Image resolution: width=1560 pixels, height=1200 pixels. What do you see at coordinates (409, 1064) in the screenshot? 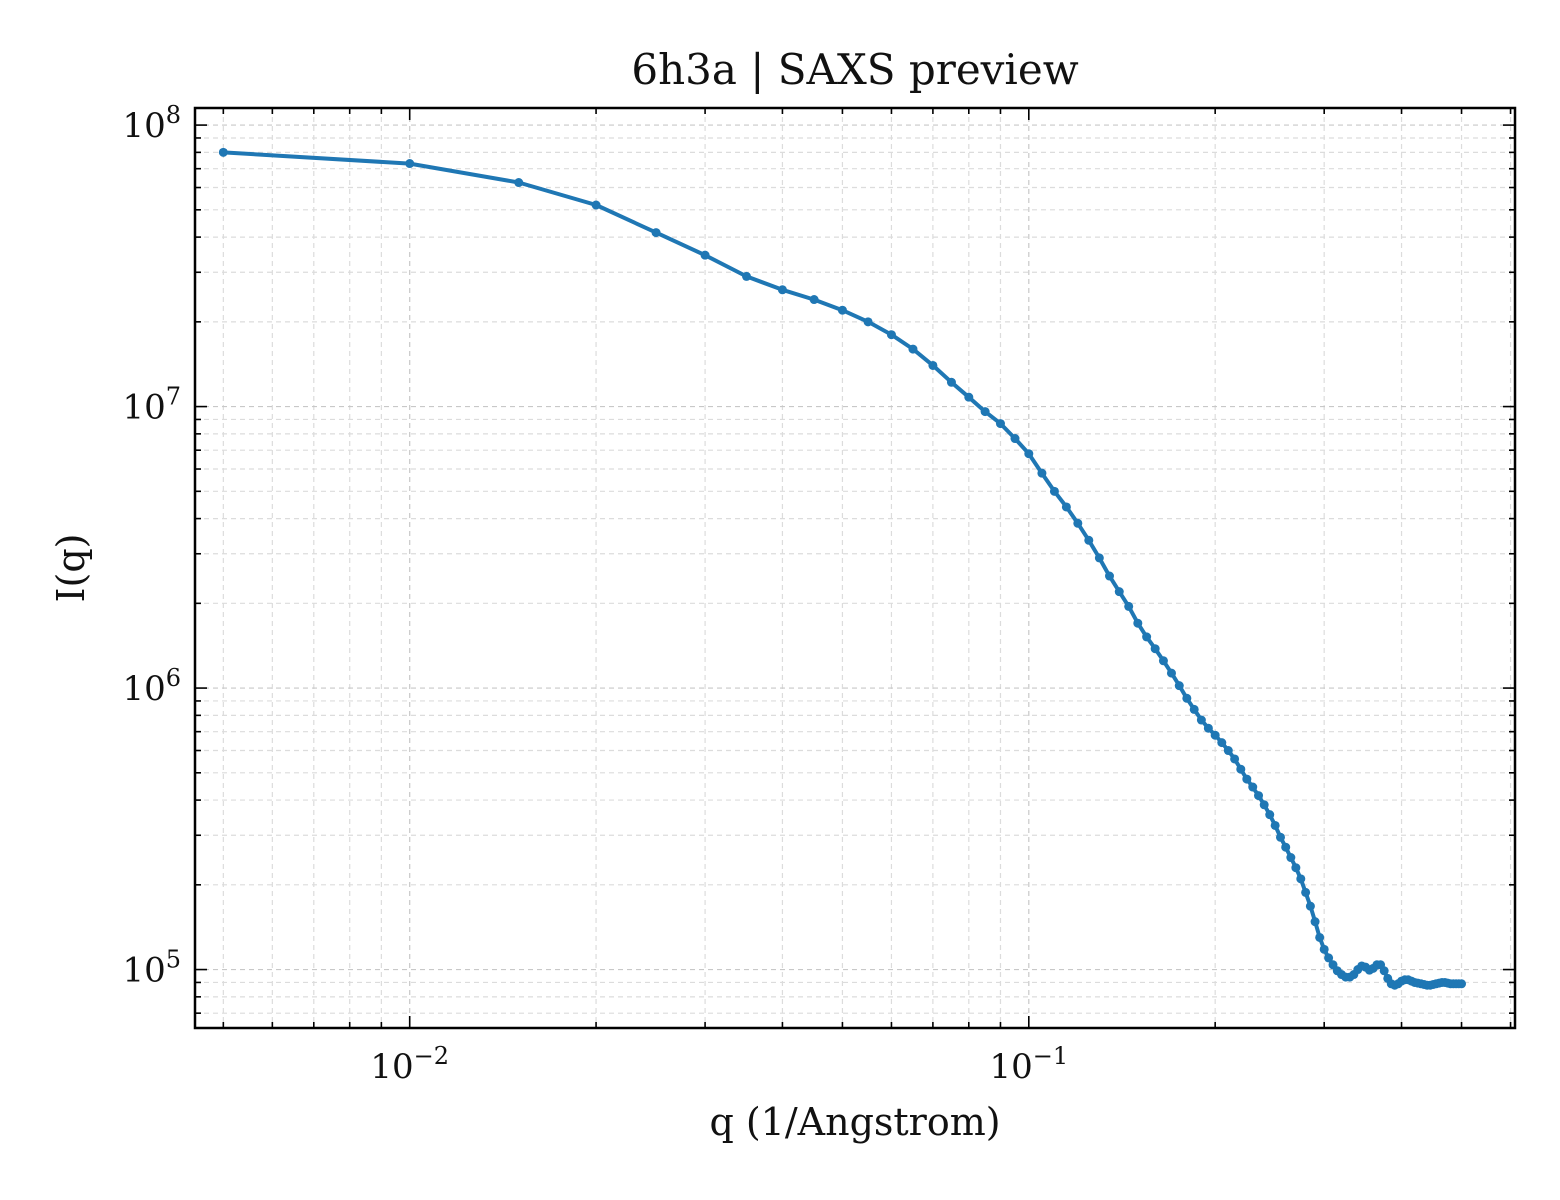
I see `x-tick-label: 10⁻²` at bounding box center [409, 1064].